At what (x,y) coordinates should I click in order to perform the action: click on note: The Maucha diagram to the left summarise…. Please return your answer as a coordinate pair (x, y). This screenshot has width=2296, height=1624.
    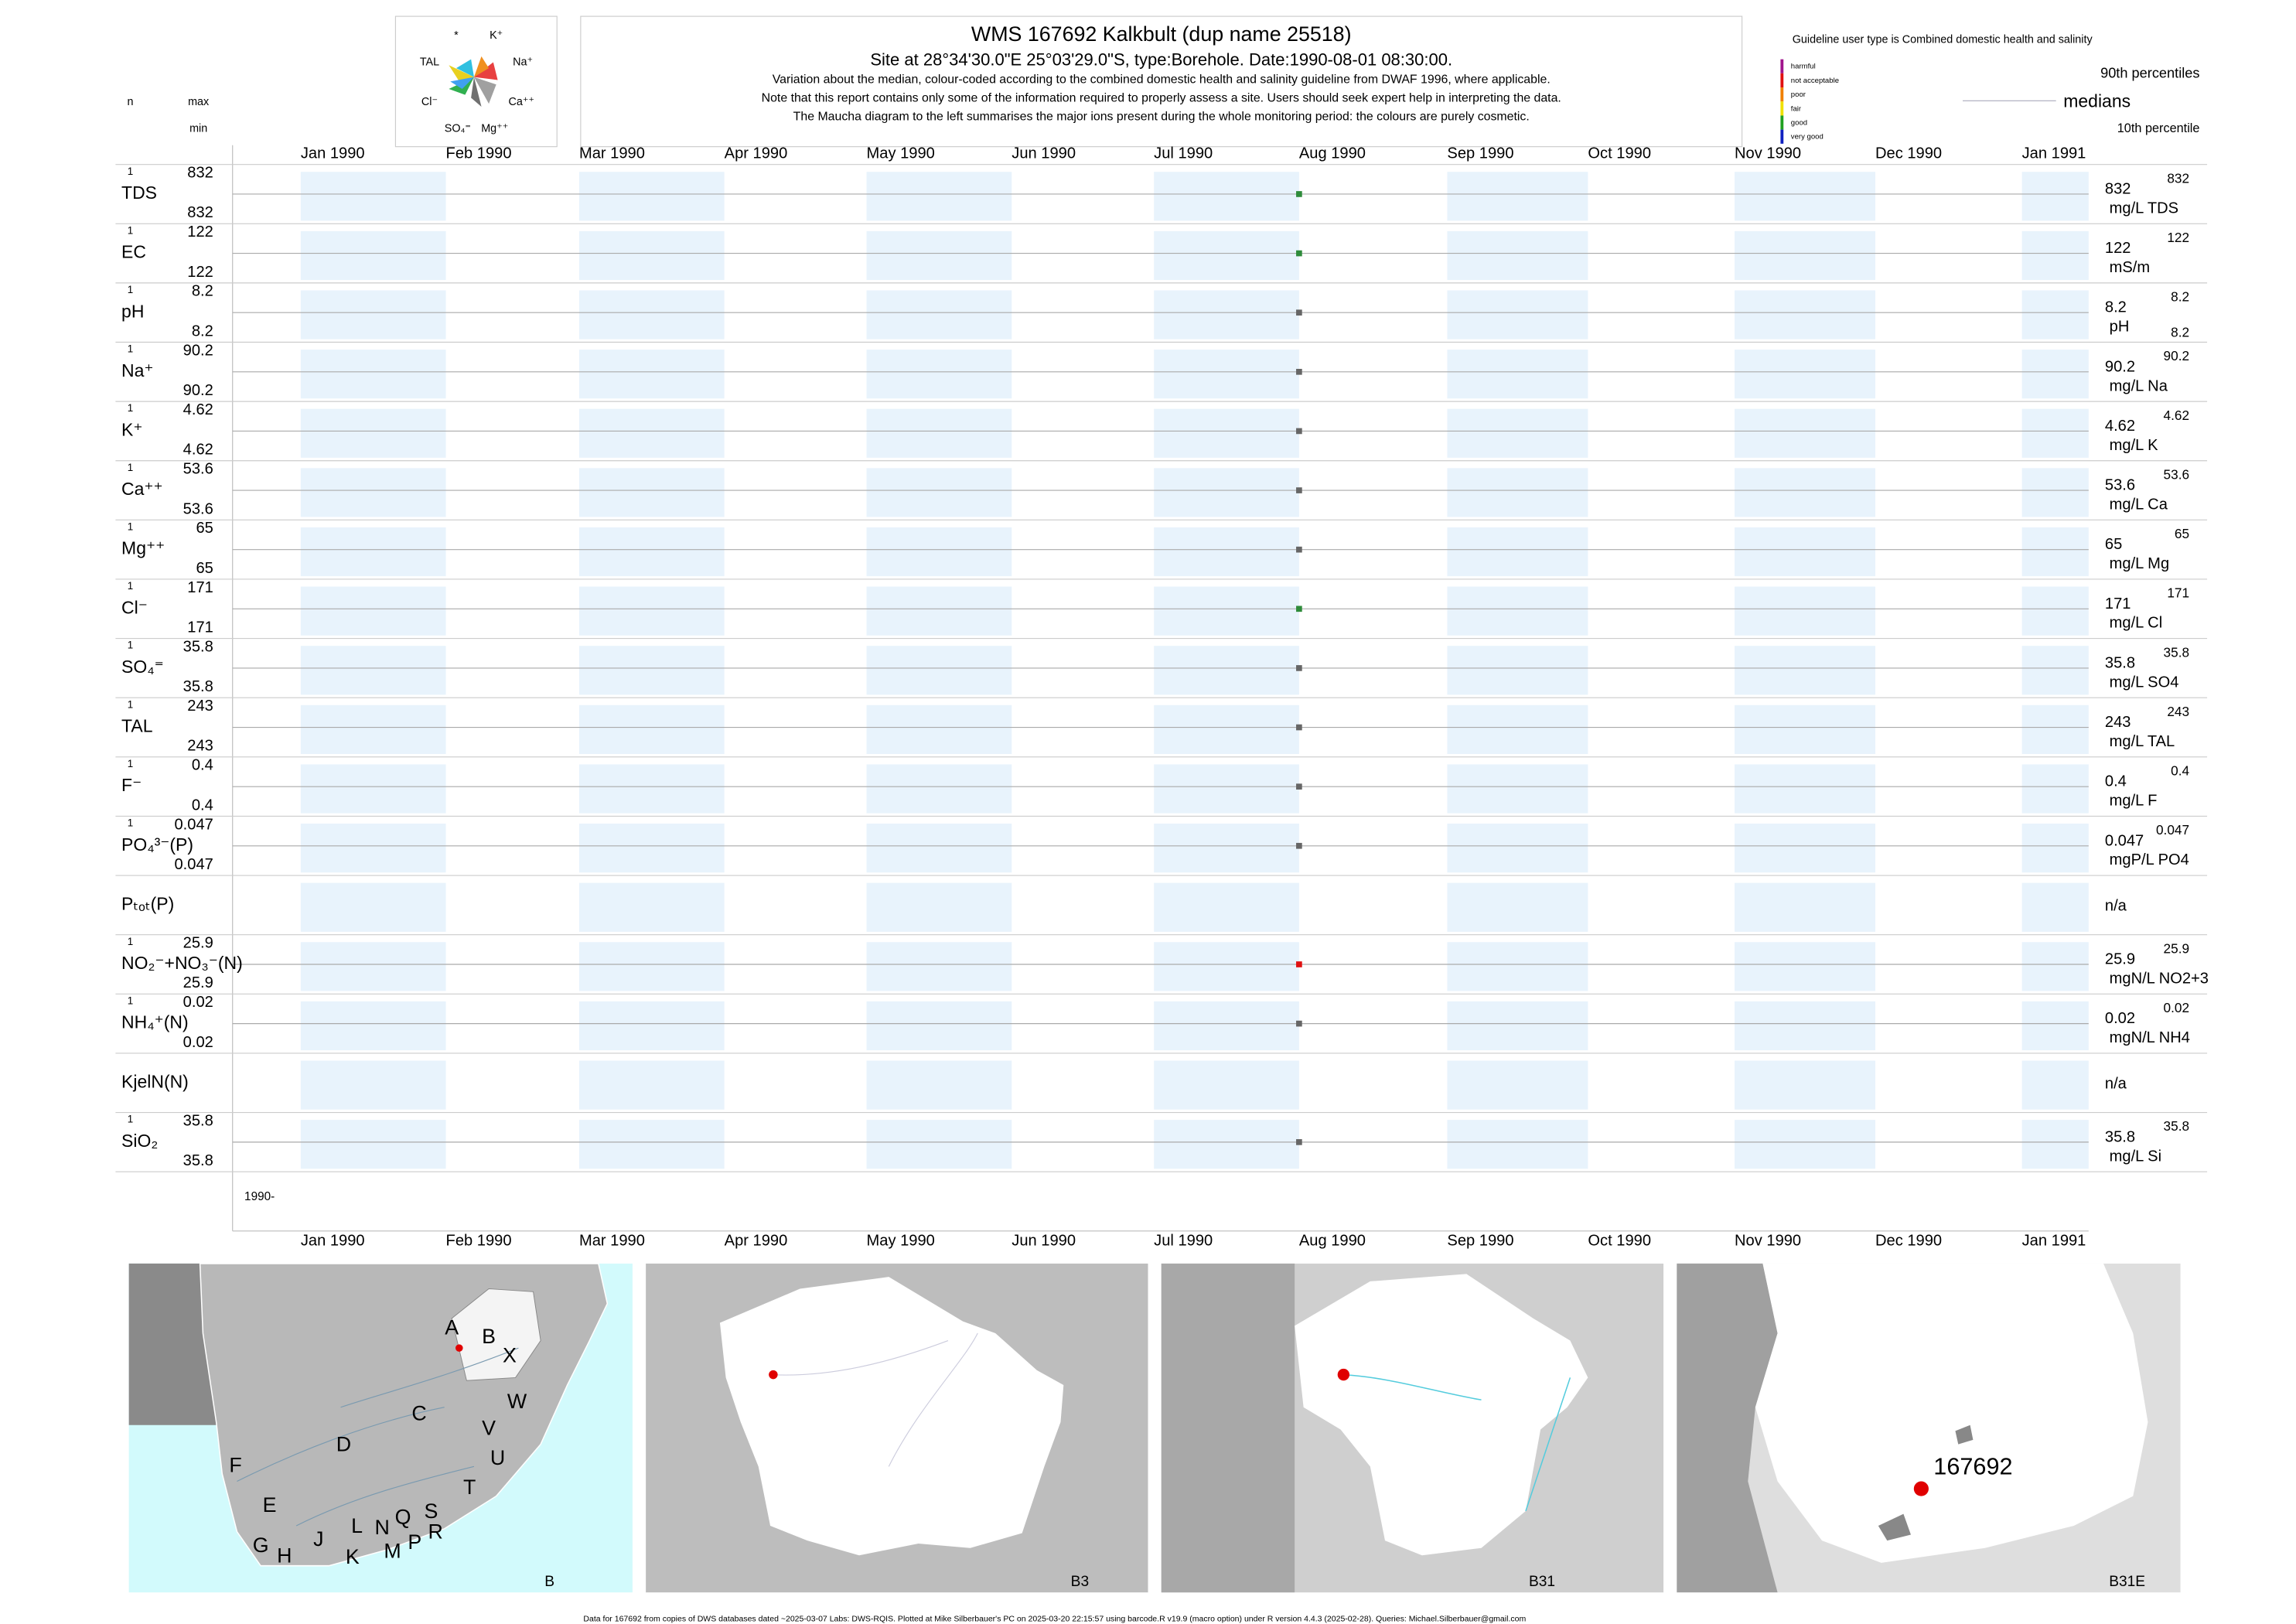
    Looking at the image, I should click on (1161, 118).